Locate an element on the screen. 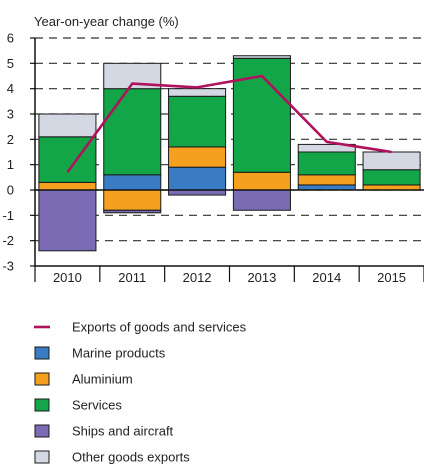 The height and width of the screenshot is (468, 424). y-tick-label: 6 is located at coordinates (10, 38).